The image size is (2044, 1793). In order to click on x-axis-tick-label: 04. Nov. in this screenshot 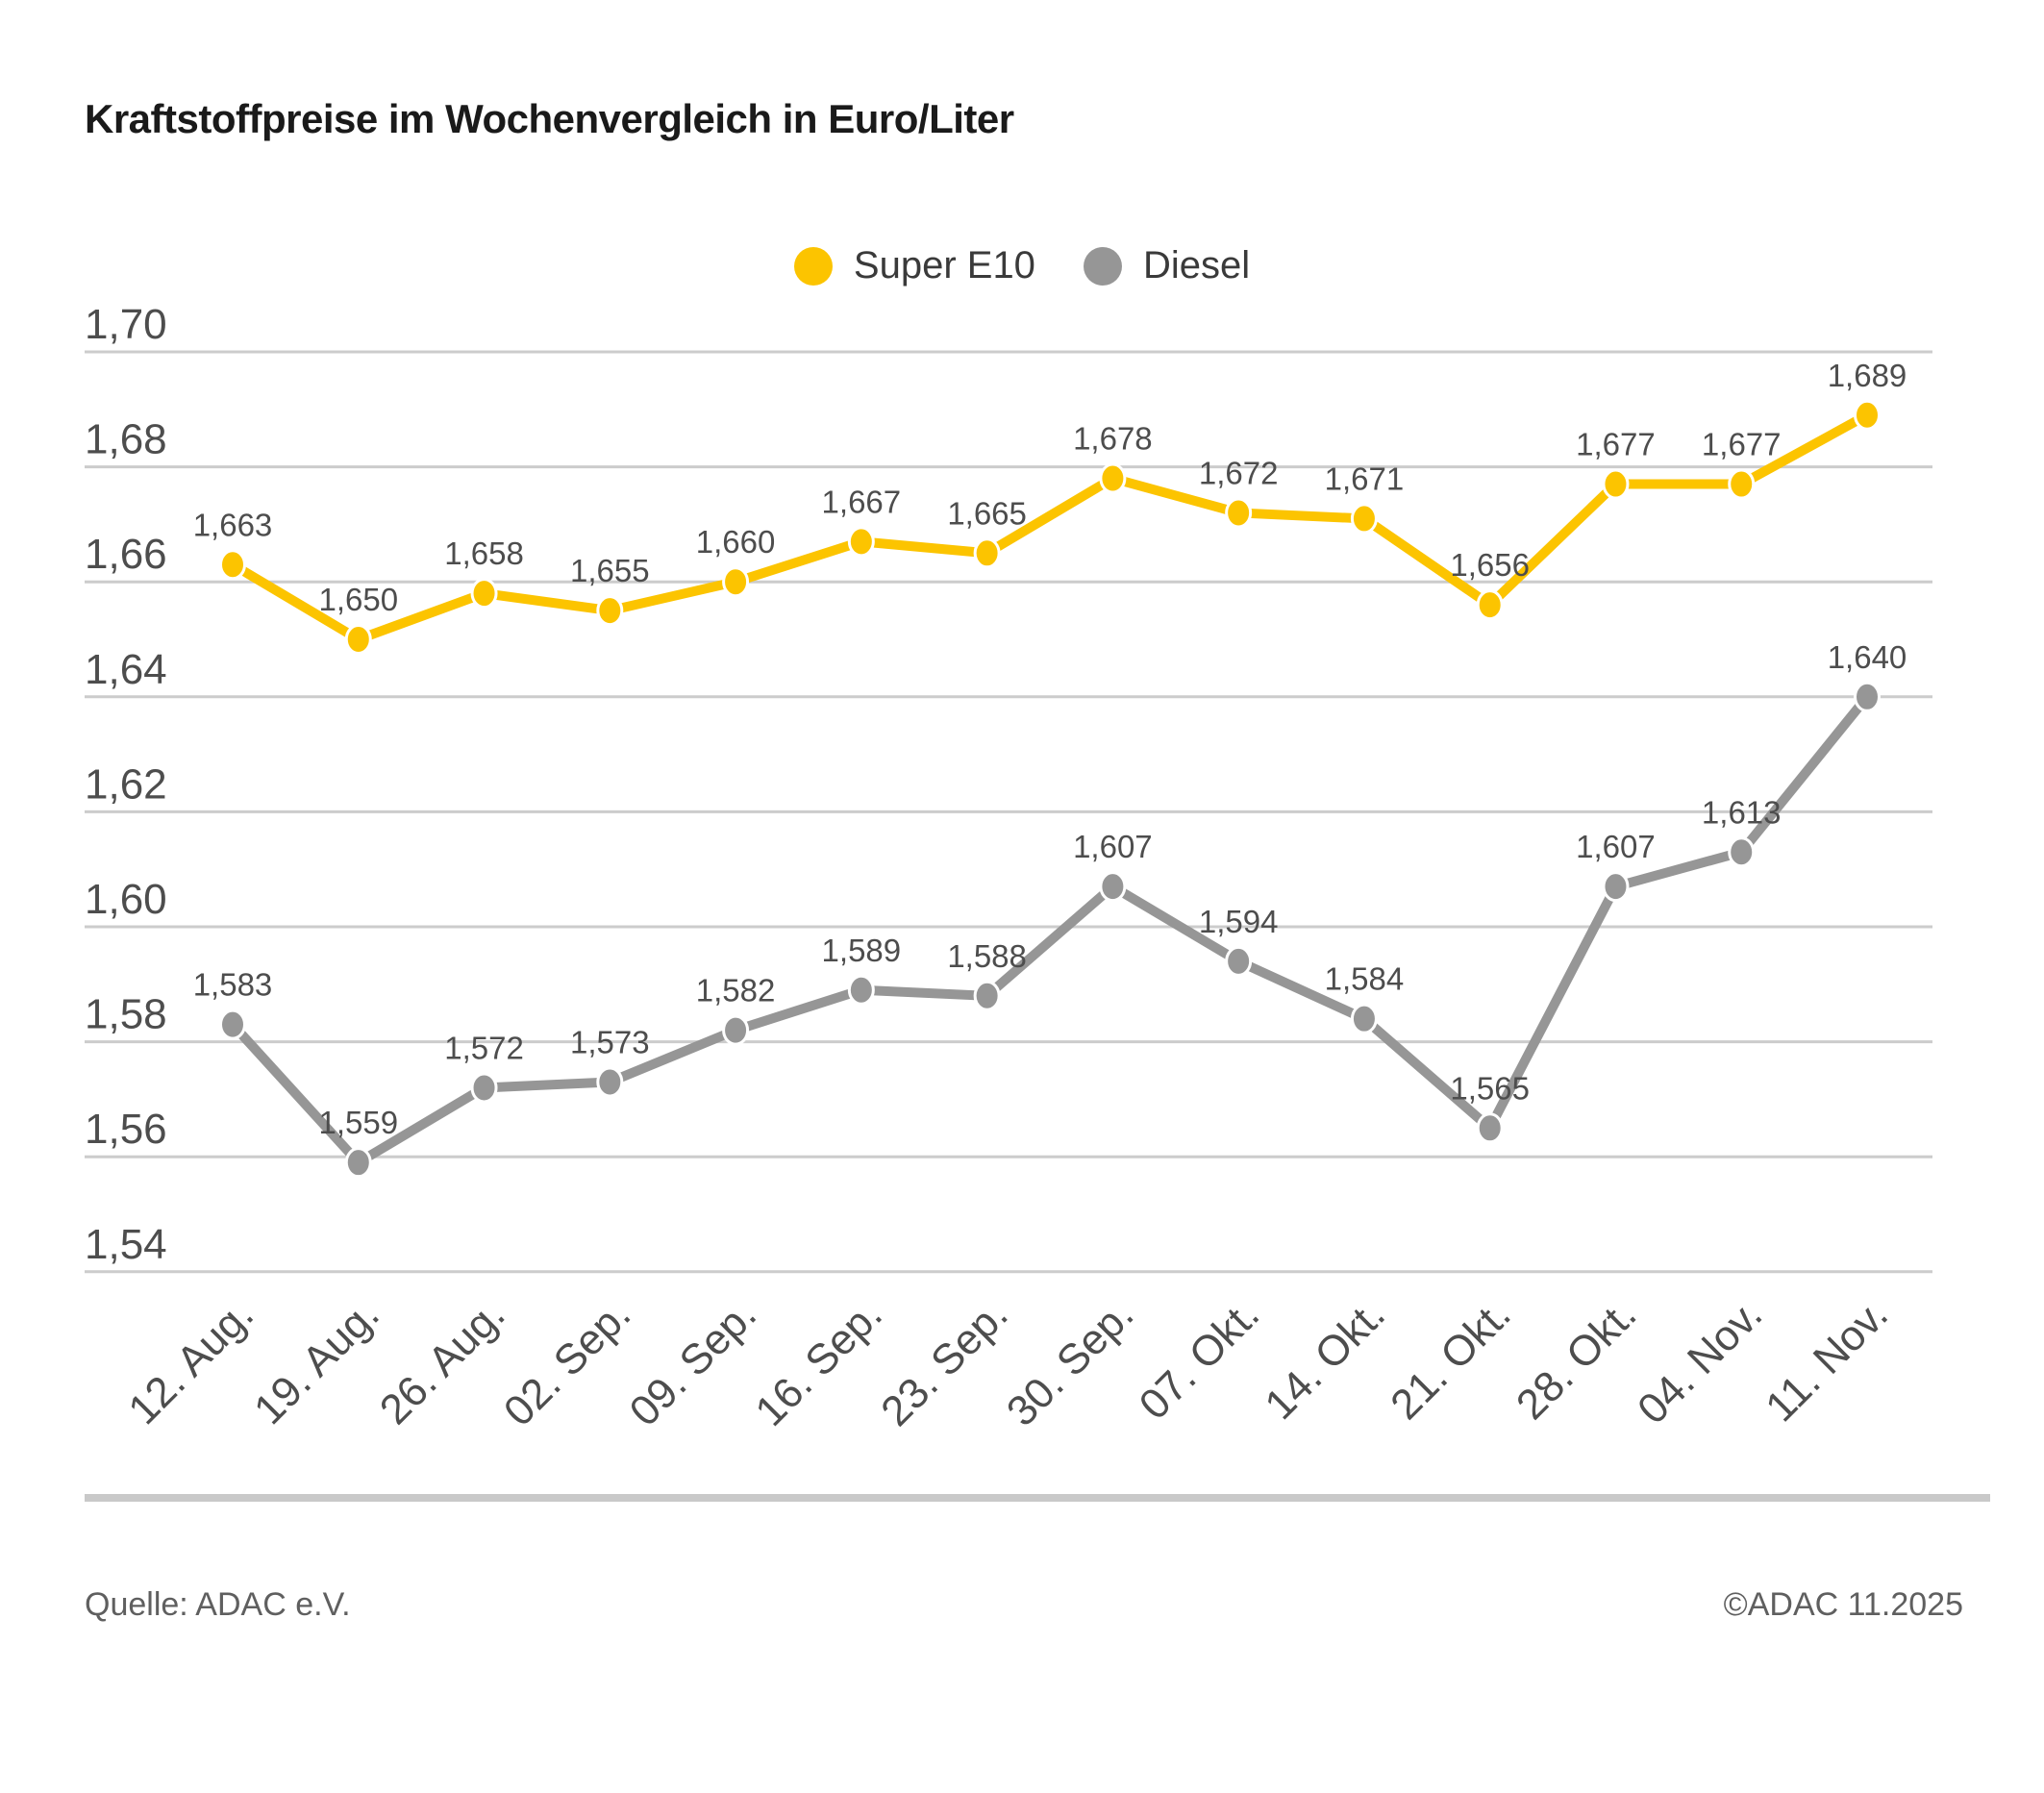, I will do `click(1700, 1361)`.